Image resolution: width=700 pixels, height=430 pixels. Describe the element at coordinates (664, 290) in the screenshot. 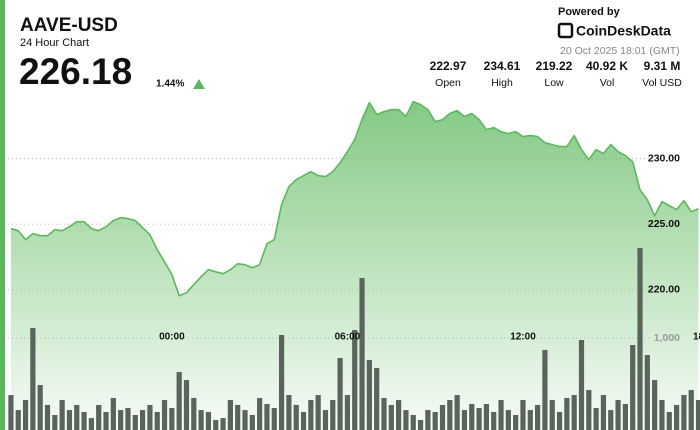

I see `y-tick-label: 220.00` at that location.